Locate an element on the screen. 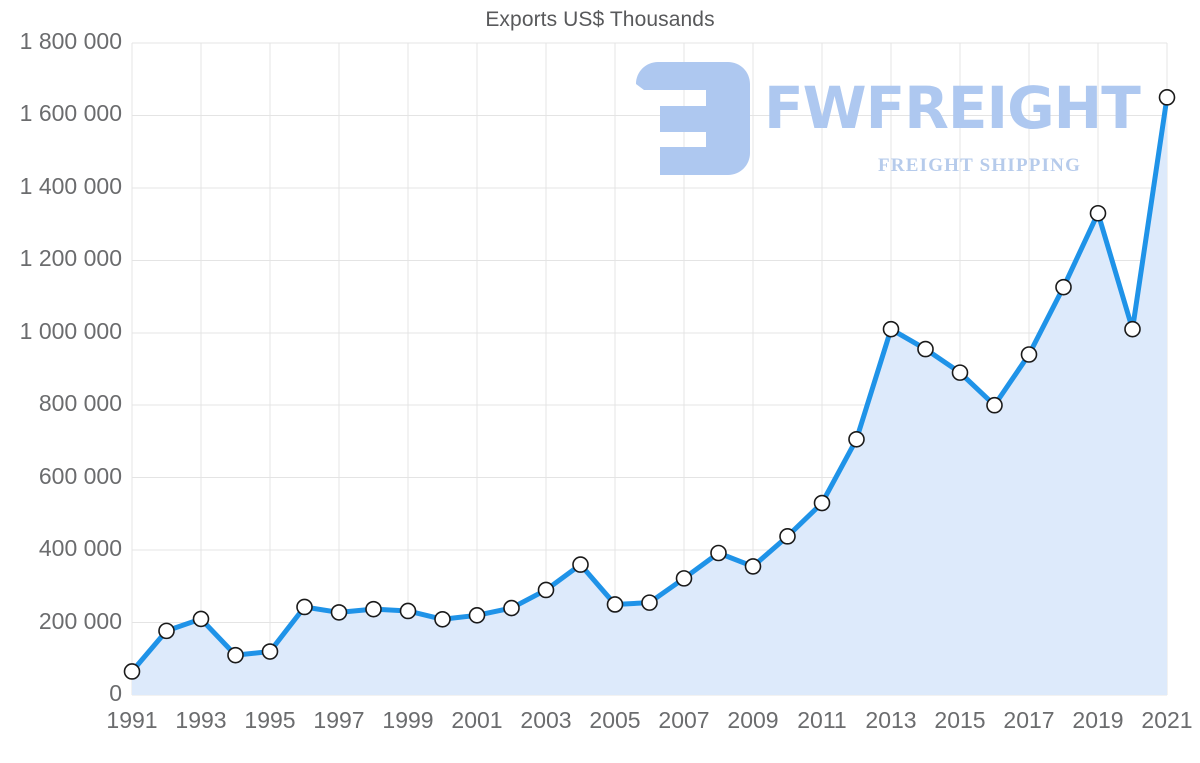 The width and height of the screenshot is (1200, 763). y-axis-tick-label: 400 000 is located at coordinates (80, 548).